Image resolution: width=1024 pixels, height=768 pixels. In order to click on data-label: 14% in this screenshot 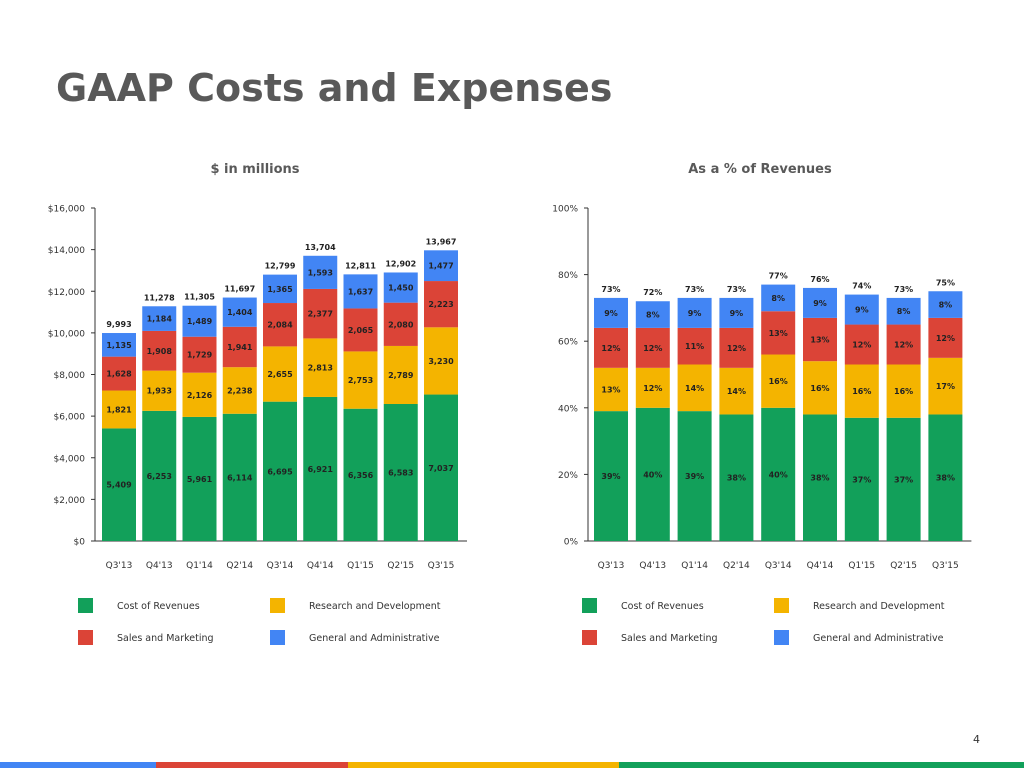, I will do `click(694, 388)`.